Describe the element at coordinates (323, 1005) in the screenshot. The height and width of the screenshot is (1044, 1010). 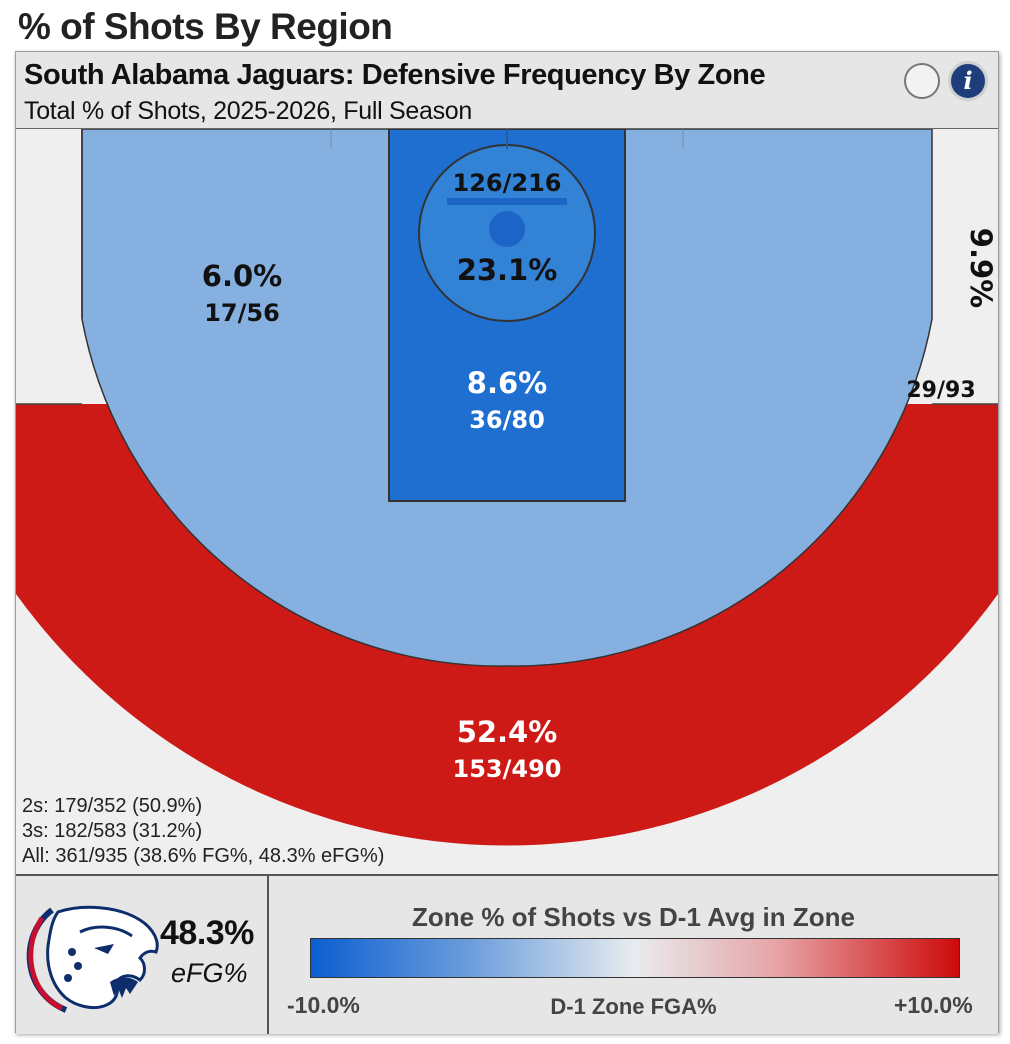
I see `legend-min-label: -10.0%` at that location.